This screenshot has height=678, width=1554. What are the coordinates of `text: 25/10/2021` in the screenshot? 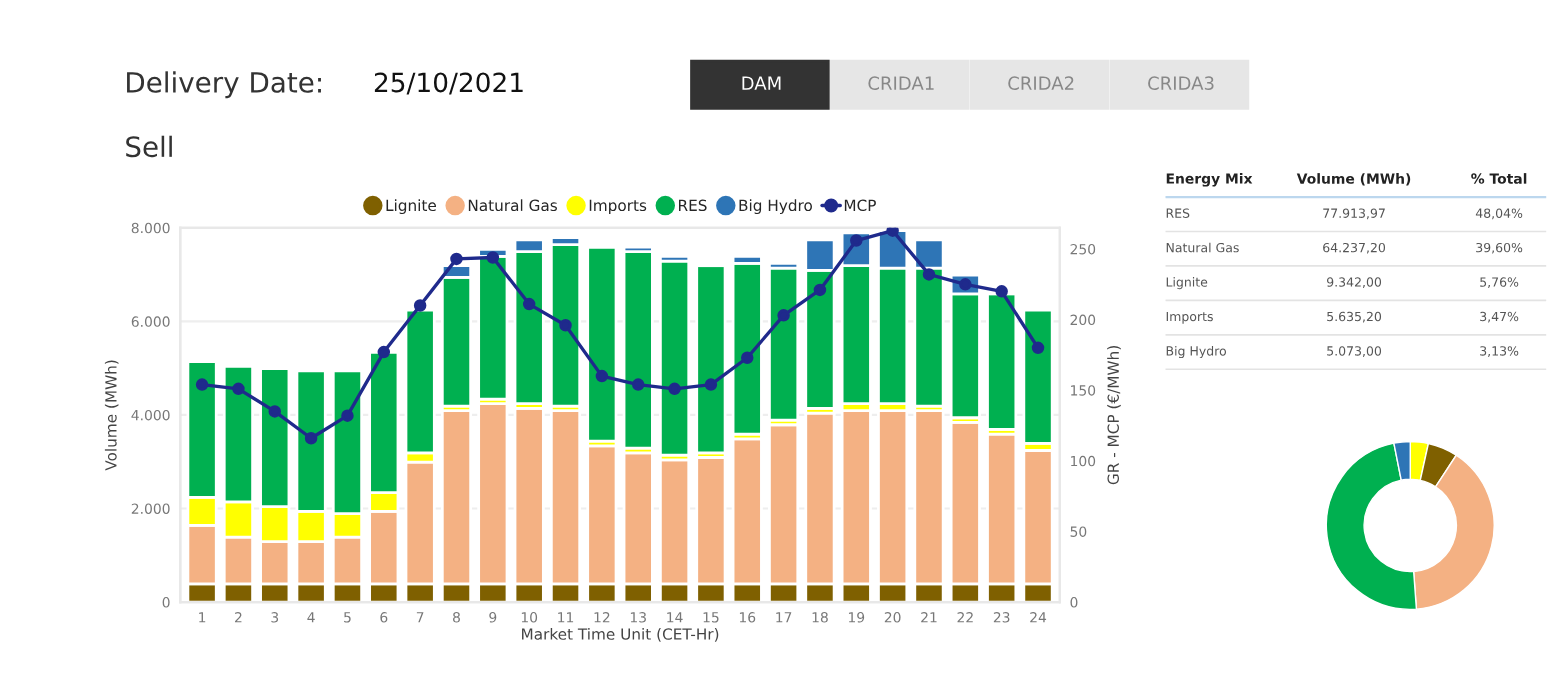 It's located at (448, 83).